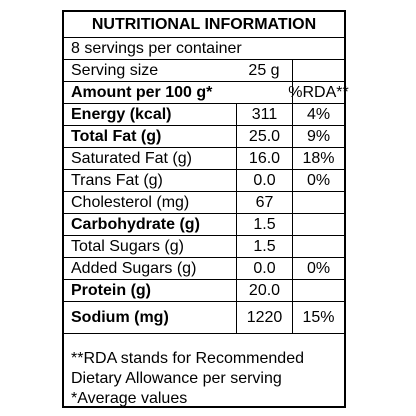 This screenshot has height=416, width=416. Describe the element at coordinates (264, 70) in the screenshot. I see `serving-size-value: 25 g` at that location.